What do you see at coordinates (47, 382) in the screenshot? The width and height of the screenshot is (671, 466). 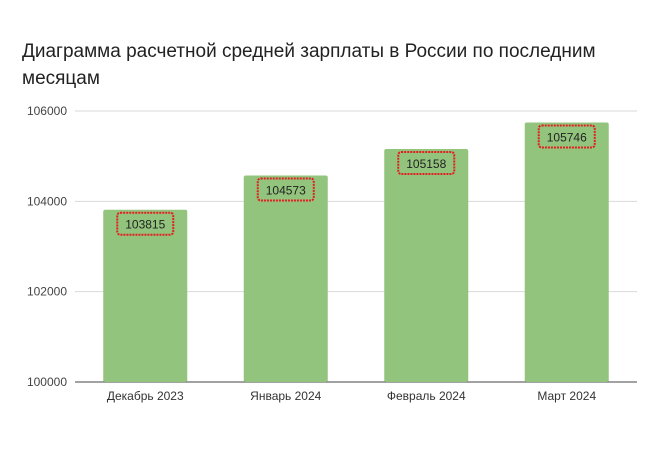 I see `y-tick-label: 100000` at bounding box center [47, 382].